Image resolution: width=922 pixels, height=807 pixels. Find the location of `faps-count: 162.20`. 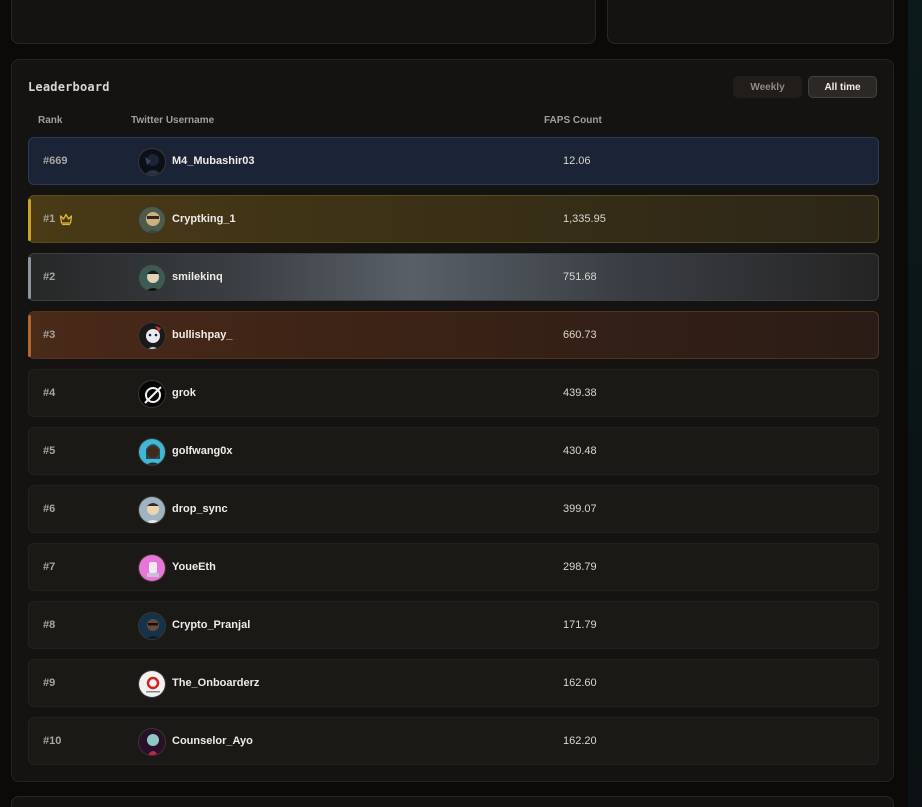

faps-count: 162.20 is located at coordinates (580, 741).